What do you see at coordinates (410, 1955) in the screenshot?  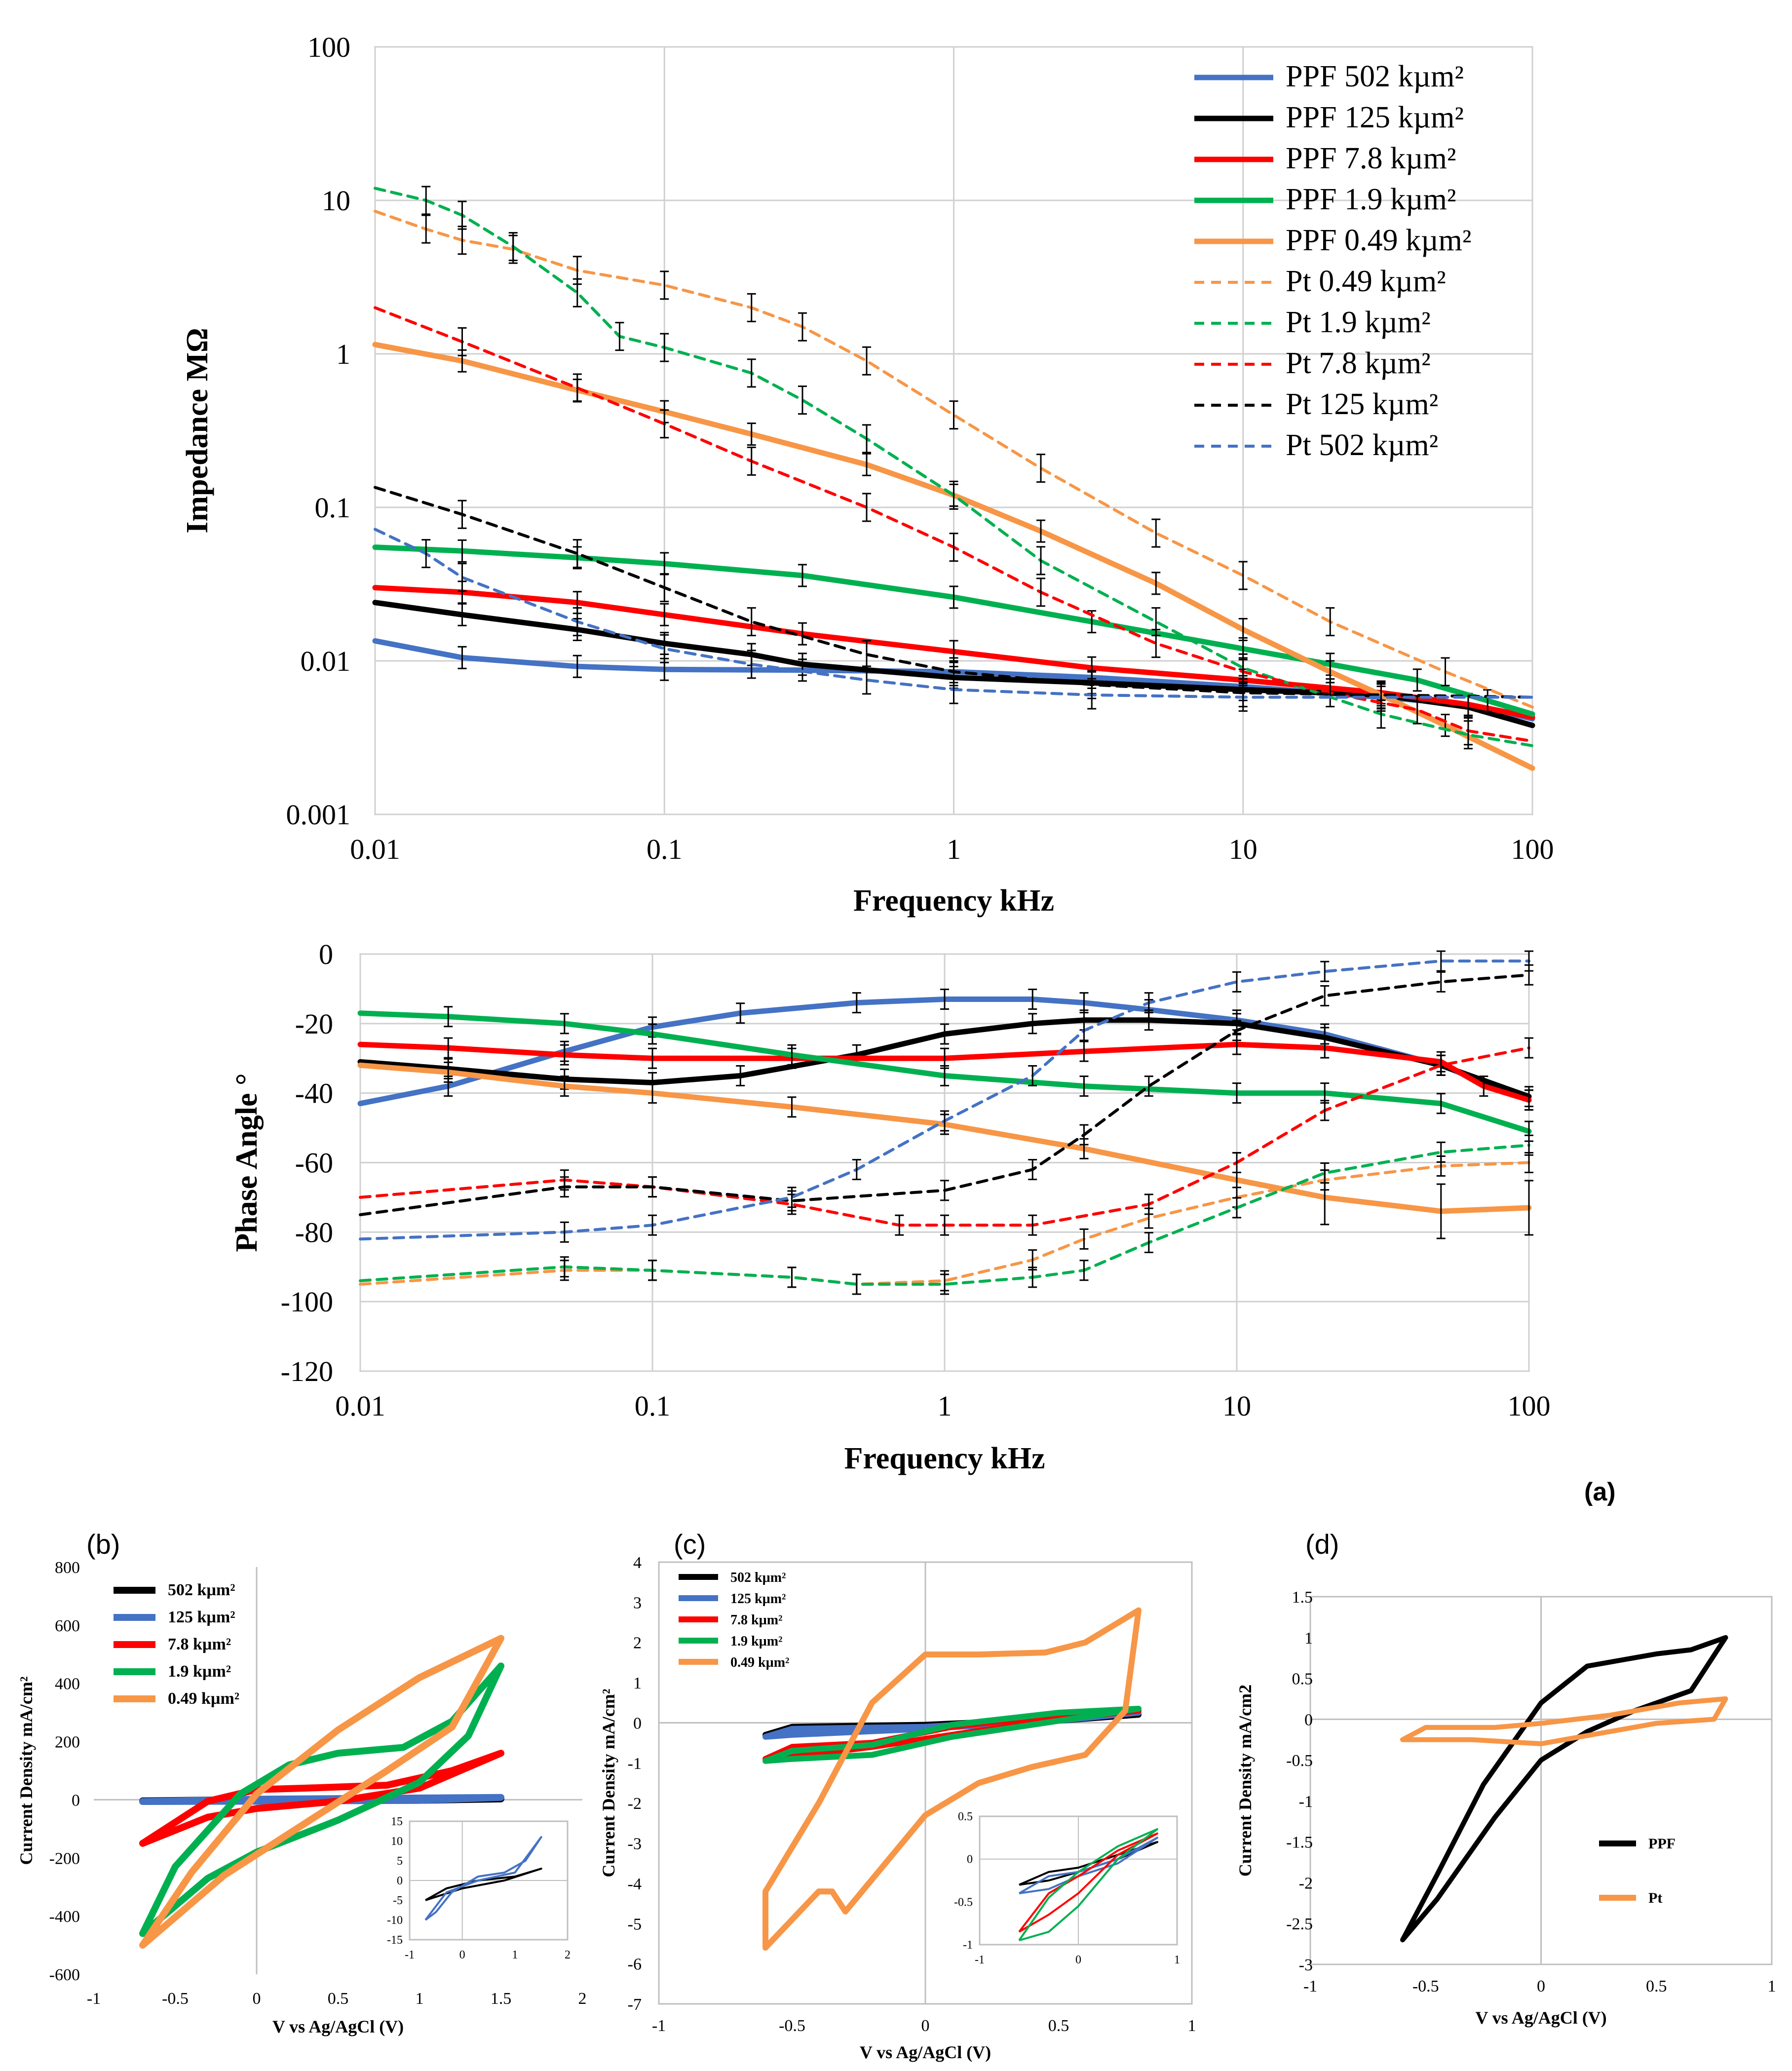 I see `cv_b-inset-x-tick-label: -1` at bounding box center [410, 1955].